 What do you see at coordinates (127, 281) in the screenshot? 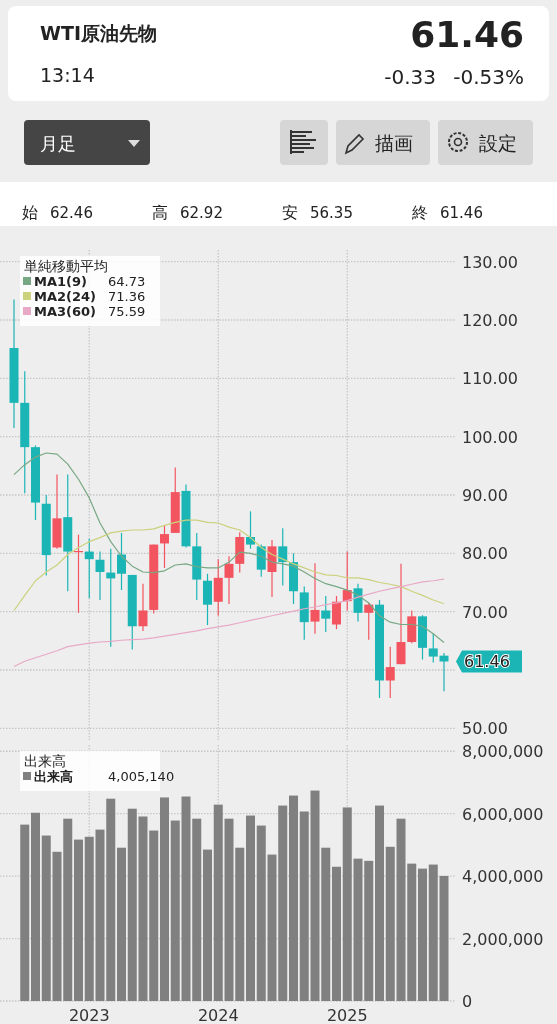
I see `annotation: 64.73` at bounding box center [127, 281].